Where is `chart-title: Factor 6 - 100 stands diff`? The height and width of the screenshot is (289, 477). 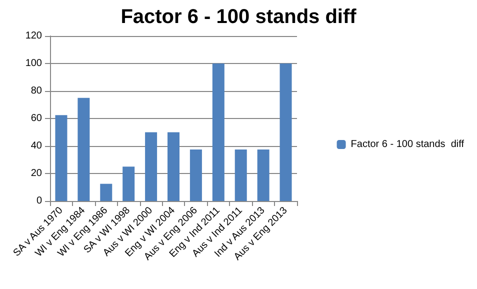 chart-title: Factor 6 - 100 stands diff is located at coordinates (238, 17).